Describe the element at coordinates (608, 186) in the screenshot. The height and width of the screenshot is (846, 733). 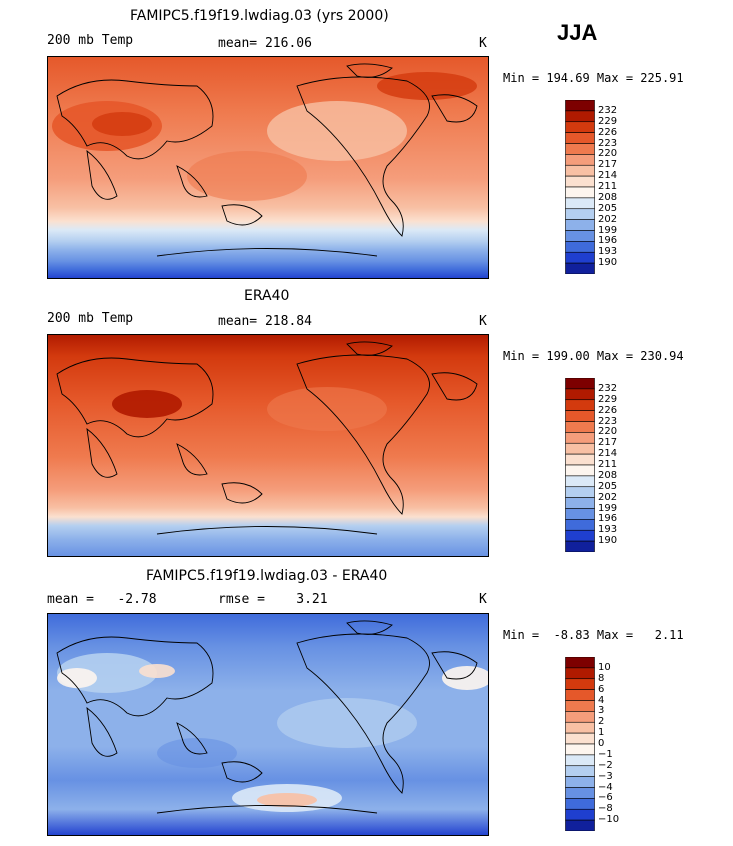
I see `colorbar-tick-label: 211` at that location.